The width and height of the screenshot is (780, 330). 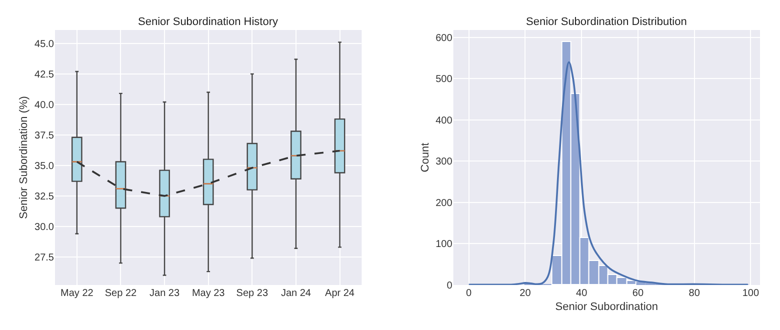 I want to click on y-tick-label: 400, so click(x=444, y=120).